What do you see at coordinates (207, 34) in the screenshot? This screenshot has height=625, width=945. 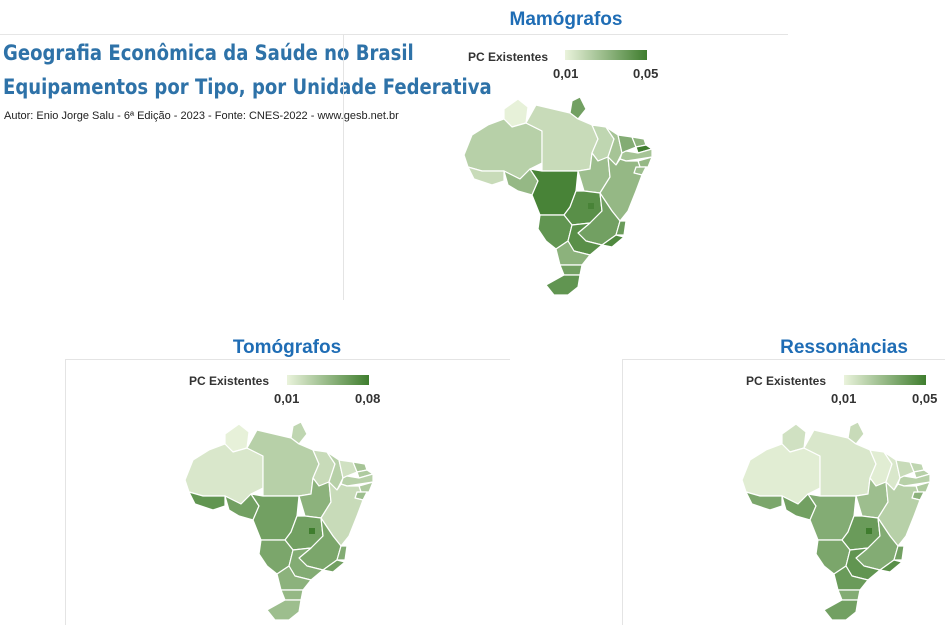 I see `header-top-rule` at bounding box center [207, 34].